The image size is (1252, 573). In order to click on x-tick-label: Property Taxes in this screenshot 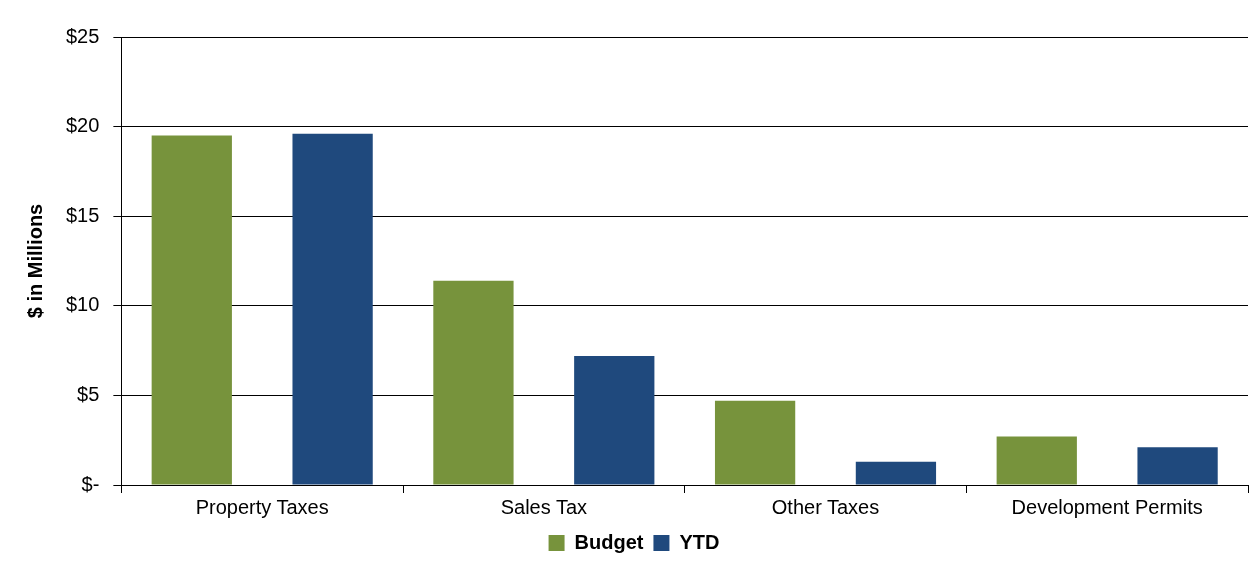, I will do `click(262, 506)`.